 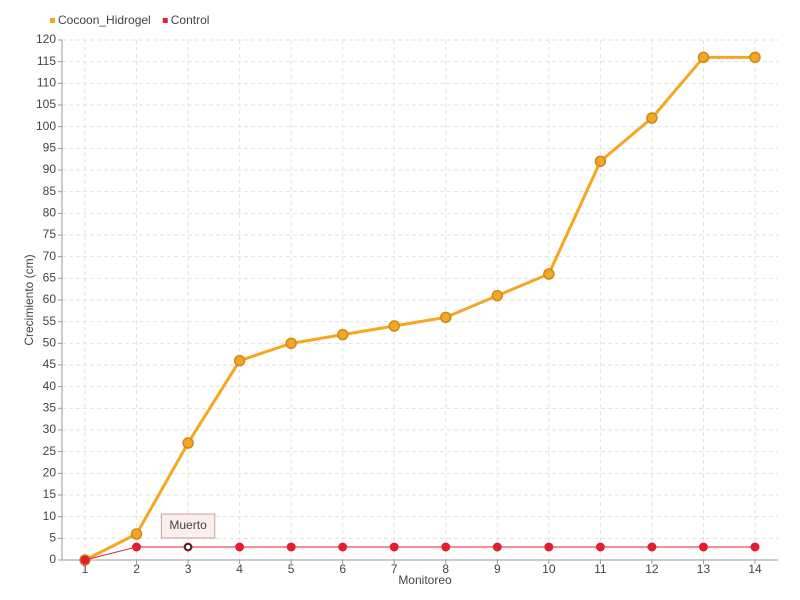 I want to click on x-tick-label: 14, so click(x=755, y=569).